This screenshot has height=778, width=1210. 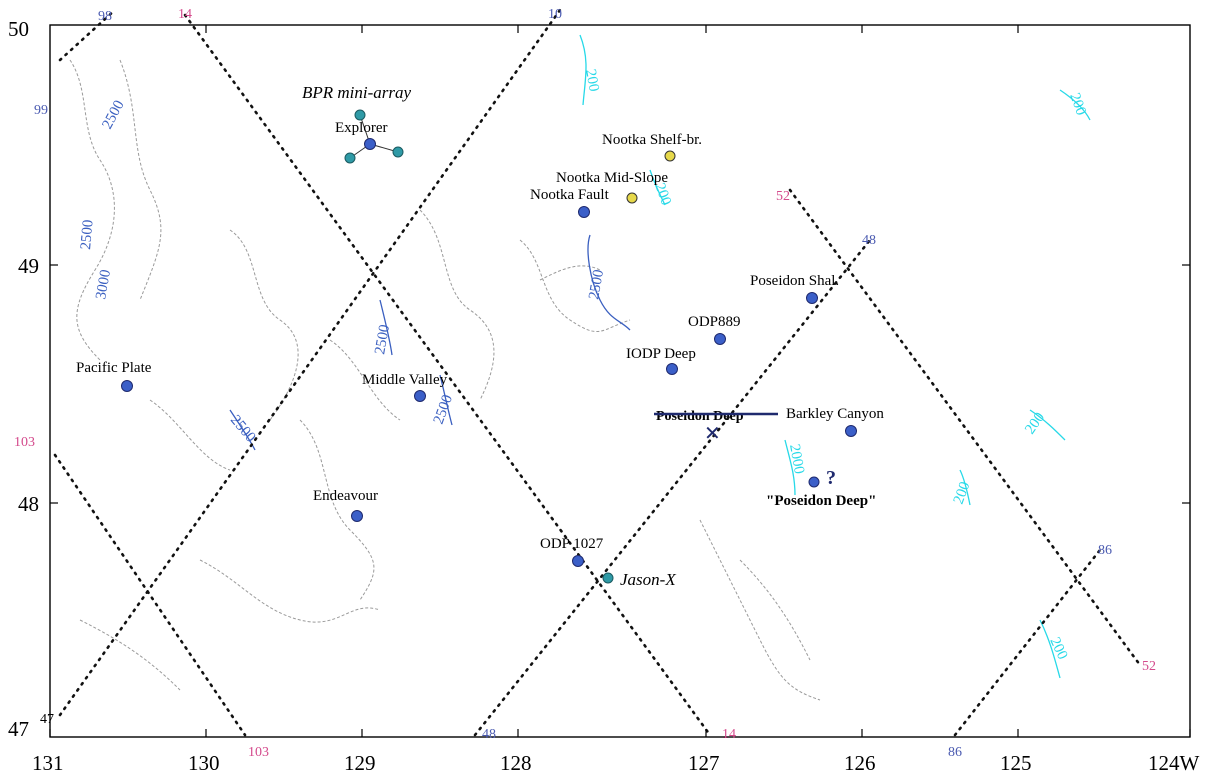 What do you see at coordinates (47, 719) in the screenshot?
I see `track-label: 47` at bounding box center [47, 719].